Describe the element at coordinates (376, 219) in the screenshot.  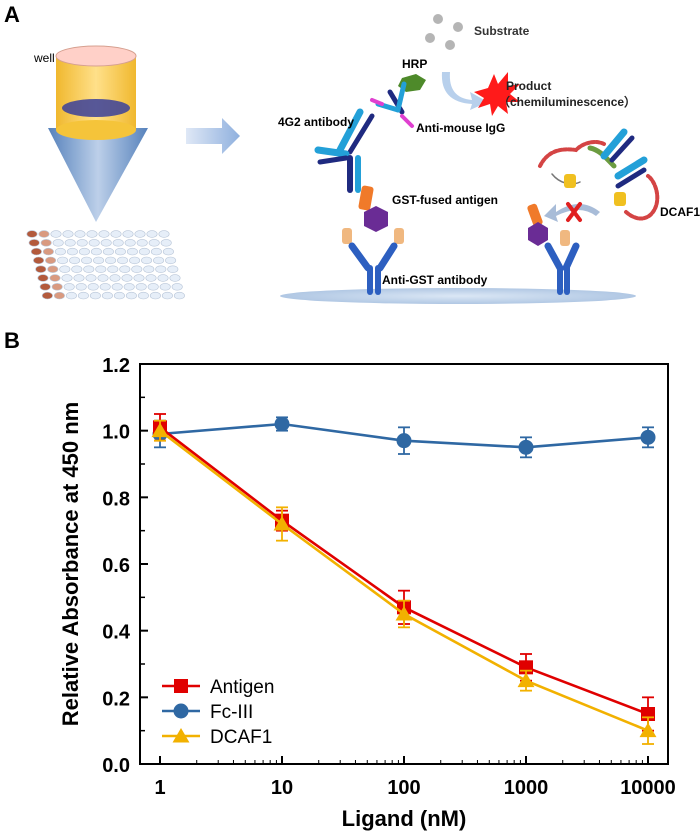
I see `gst-hexagon-icon` at that location.